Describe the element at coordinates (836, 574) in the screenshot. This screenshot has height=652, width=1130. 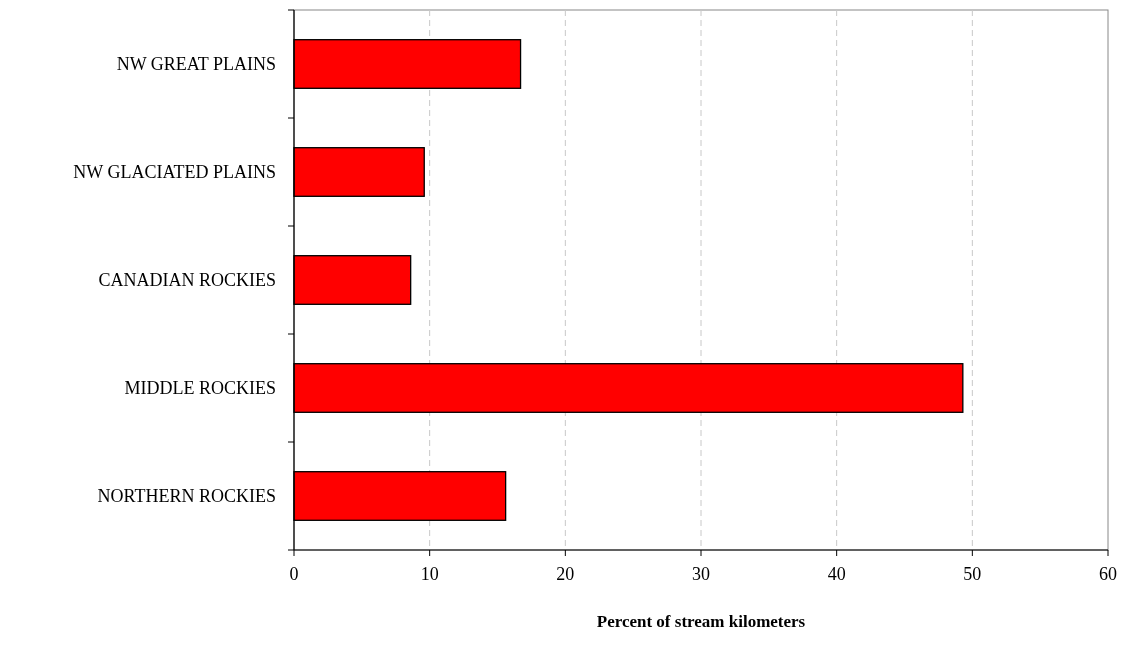
I see `x-tick-label: 40` at that location.